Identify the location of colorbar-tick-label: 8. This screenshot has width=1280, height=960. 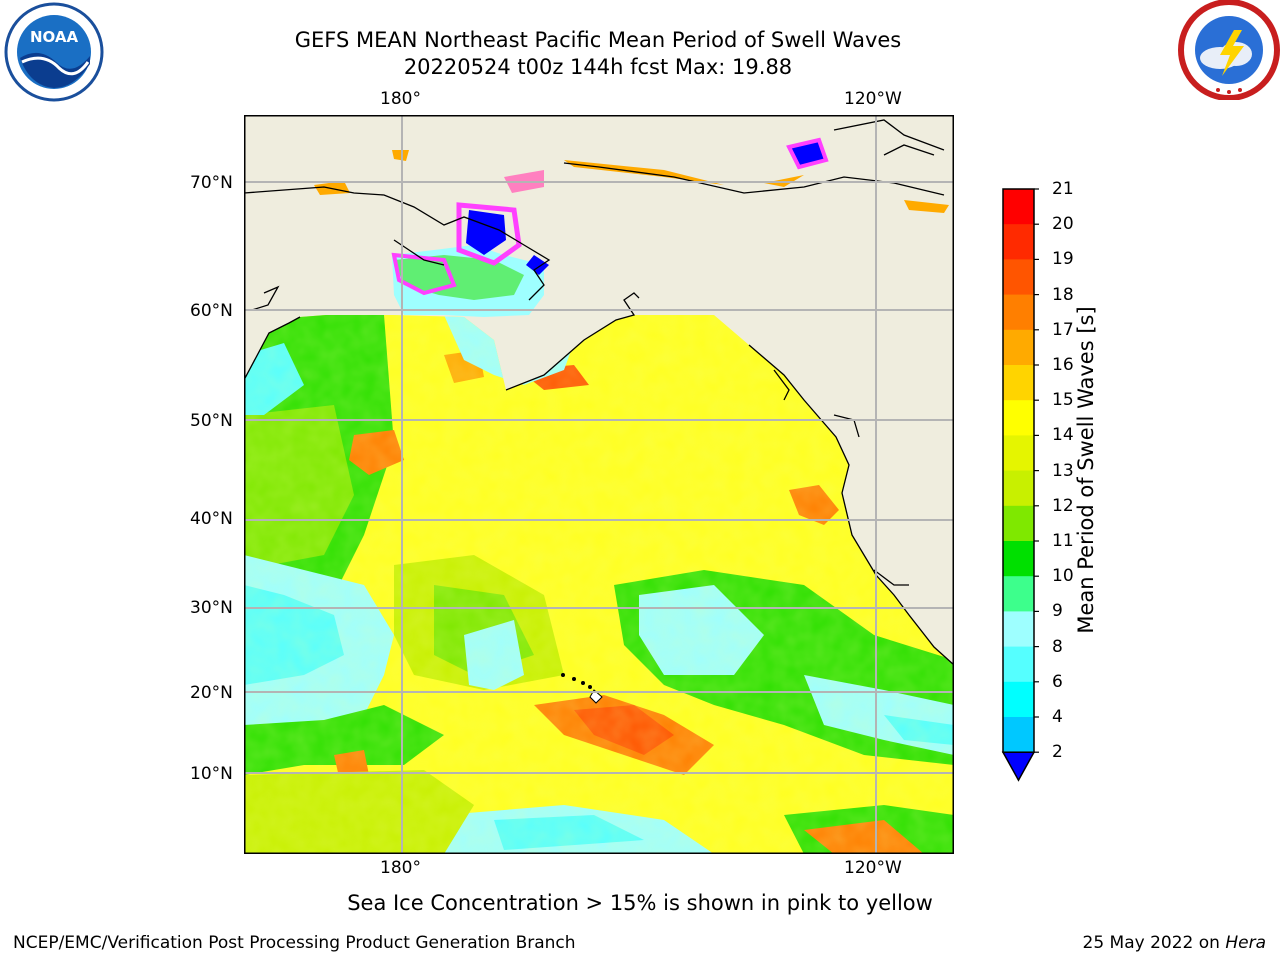
(1057, 646).